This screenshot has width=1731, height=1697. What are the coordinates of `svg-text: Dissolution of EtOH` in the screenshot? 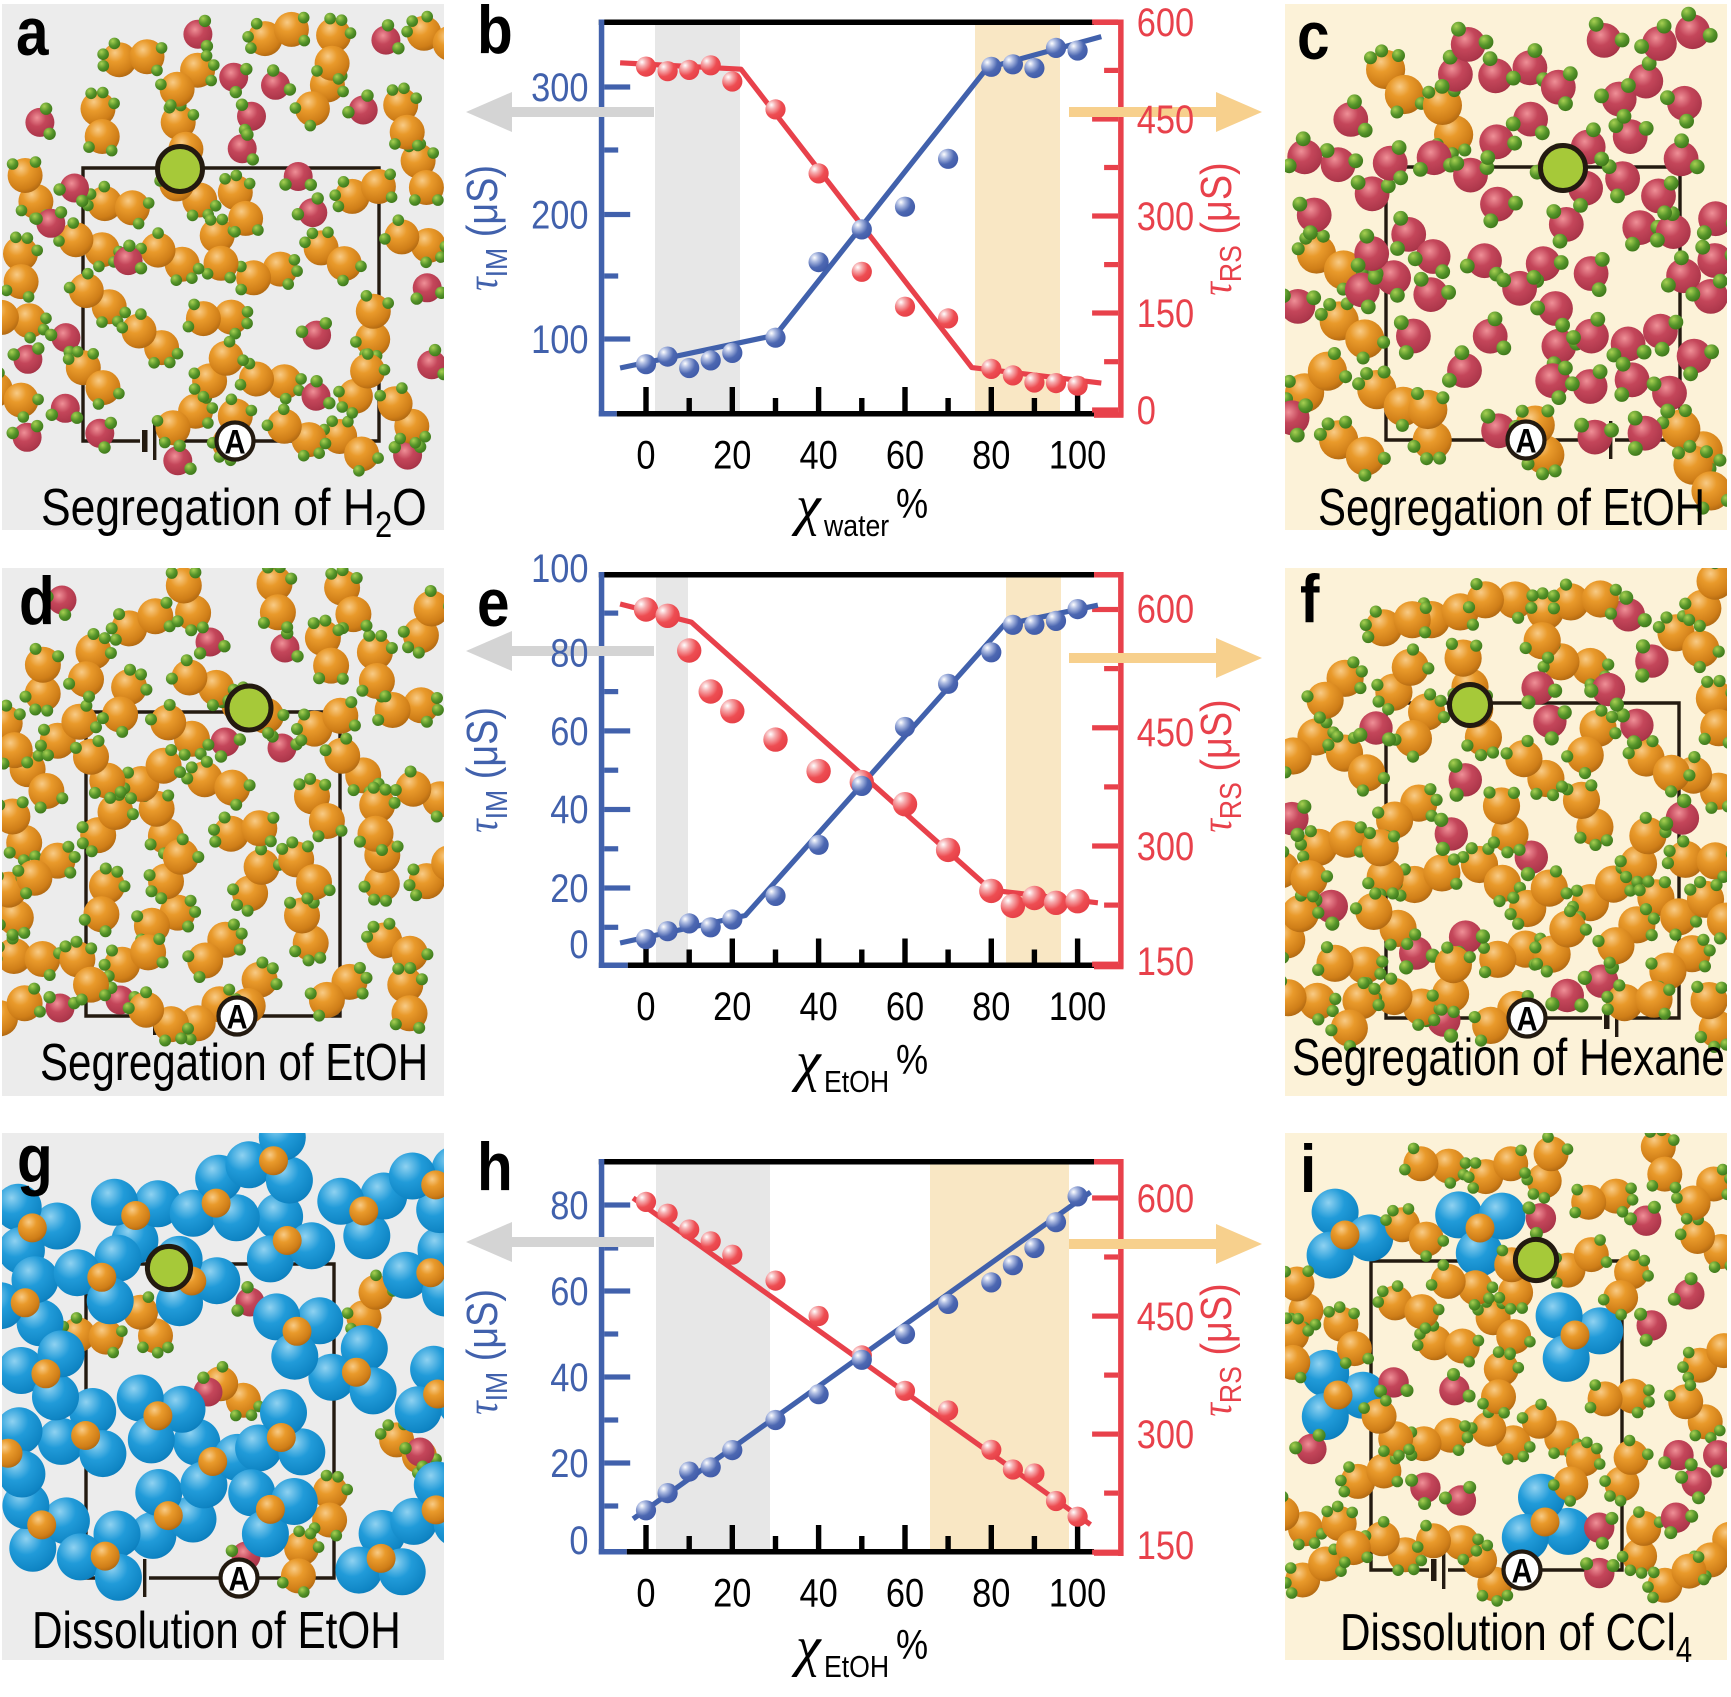 It's located at (216, 1631).